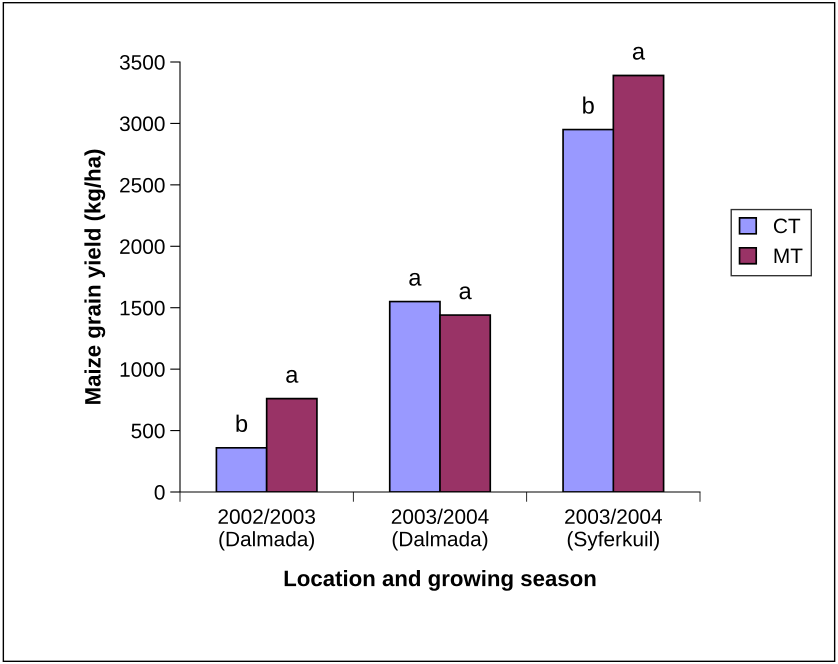 This screenshot has width=838, height=664. I want to click on y-tick-label: 500, so click(148, 431).